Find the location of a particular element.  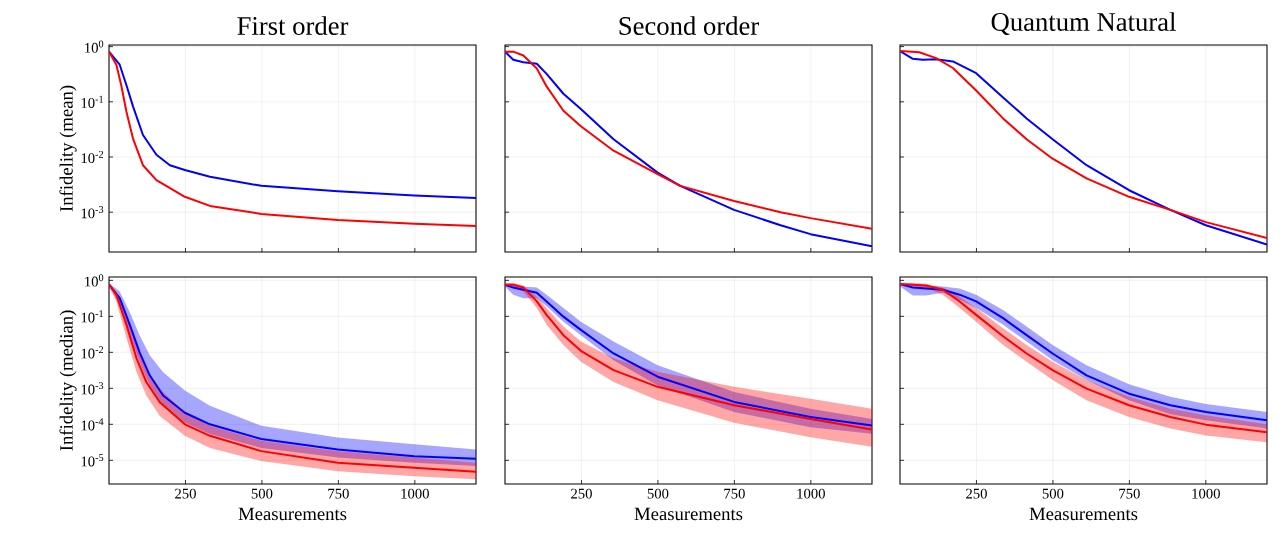

chart-title: Quantum Natural is located at coordinates (1083, 23).